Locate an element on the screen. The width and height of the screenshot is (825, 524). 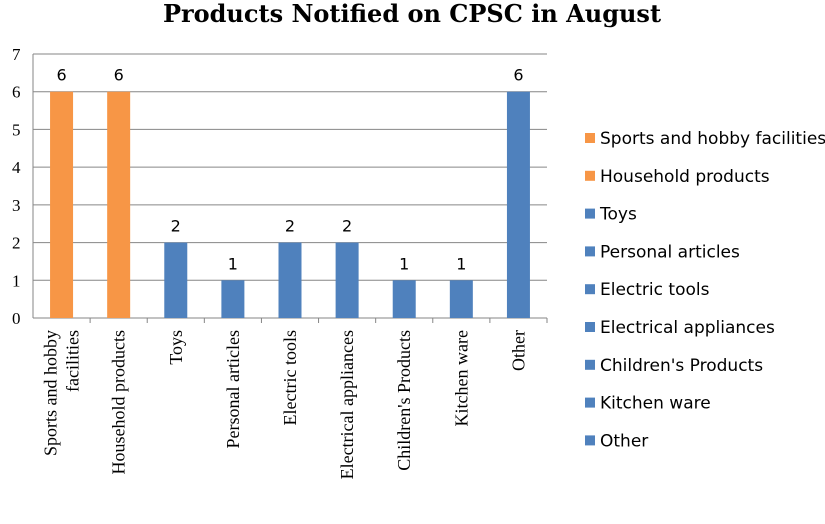
y-tick-label: 6 is located at coordinates (16, 92).